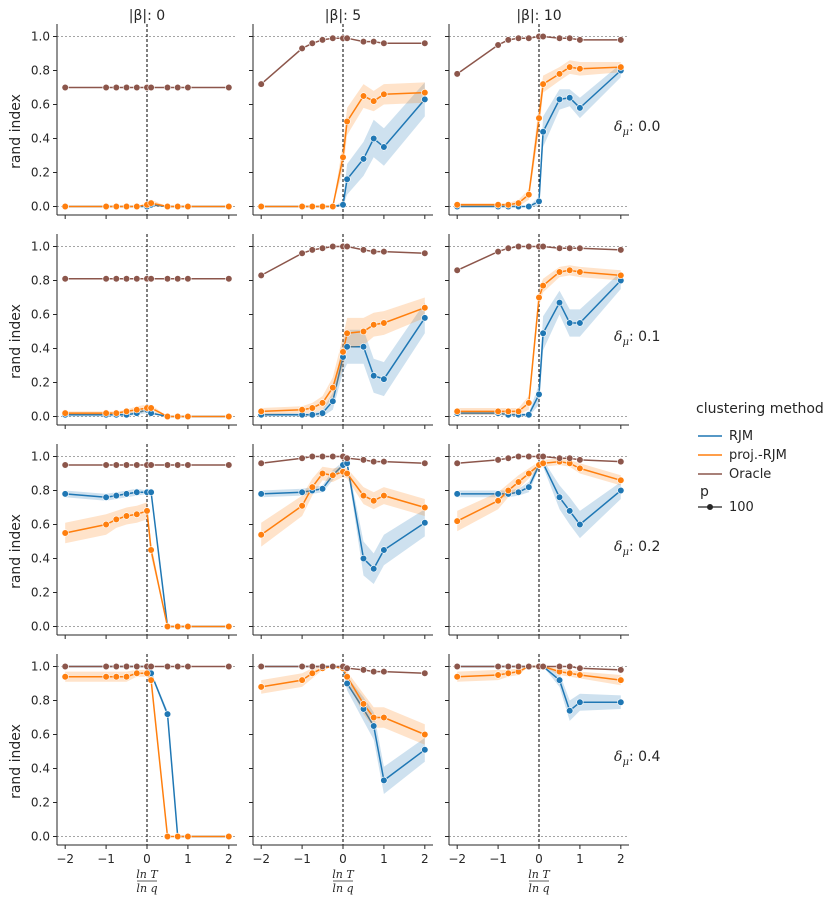  Describe the element at coordinates (552, 113) in the screenshot. I see `panel-r0-c2: |β|: 10 δμ: 0.0` at that location.